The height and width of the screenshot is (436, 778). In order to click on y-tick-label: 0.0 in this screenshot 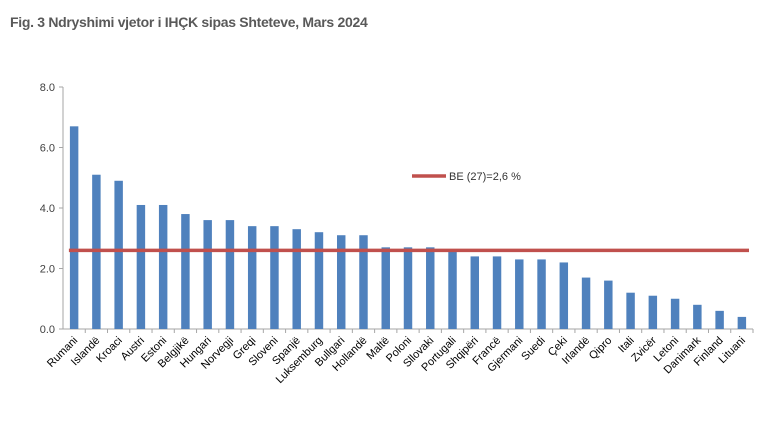, I will do `click(47, 330)`.